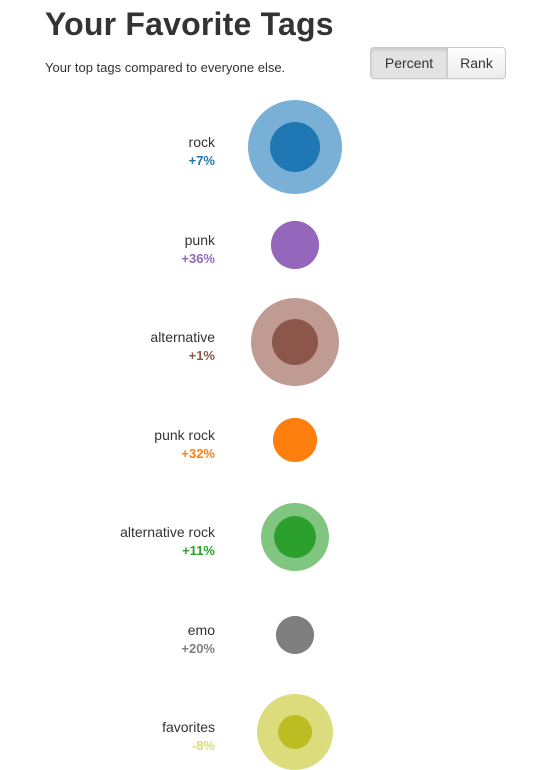 The image size is (556, 770). What do you see at coordinates (165, 67) in the screenshot?
I see `page-subtitle: Your top tags compared to everyone else.` at bounding box center [165, 67].